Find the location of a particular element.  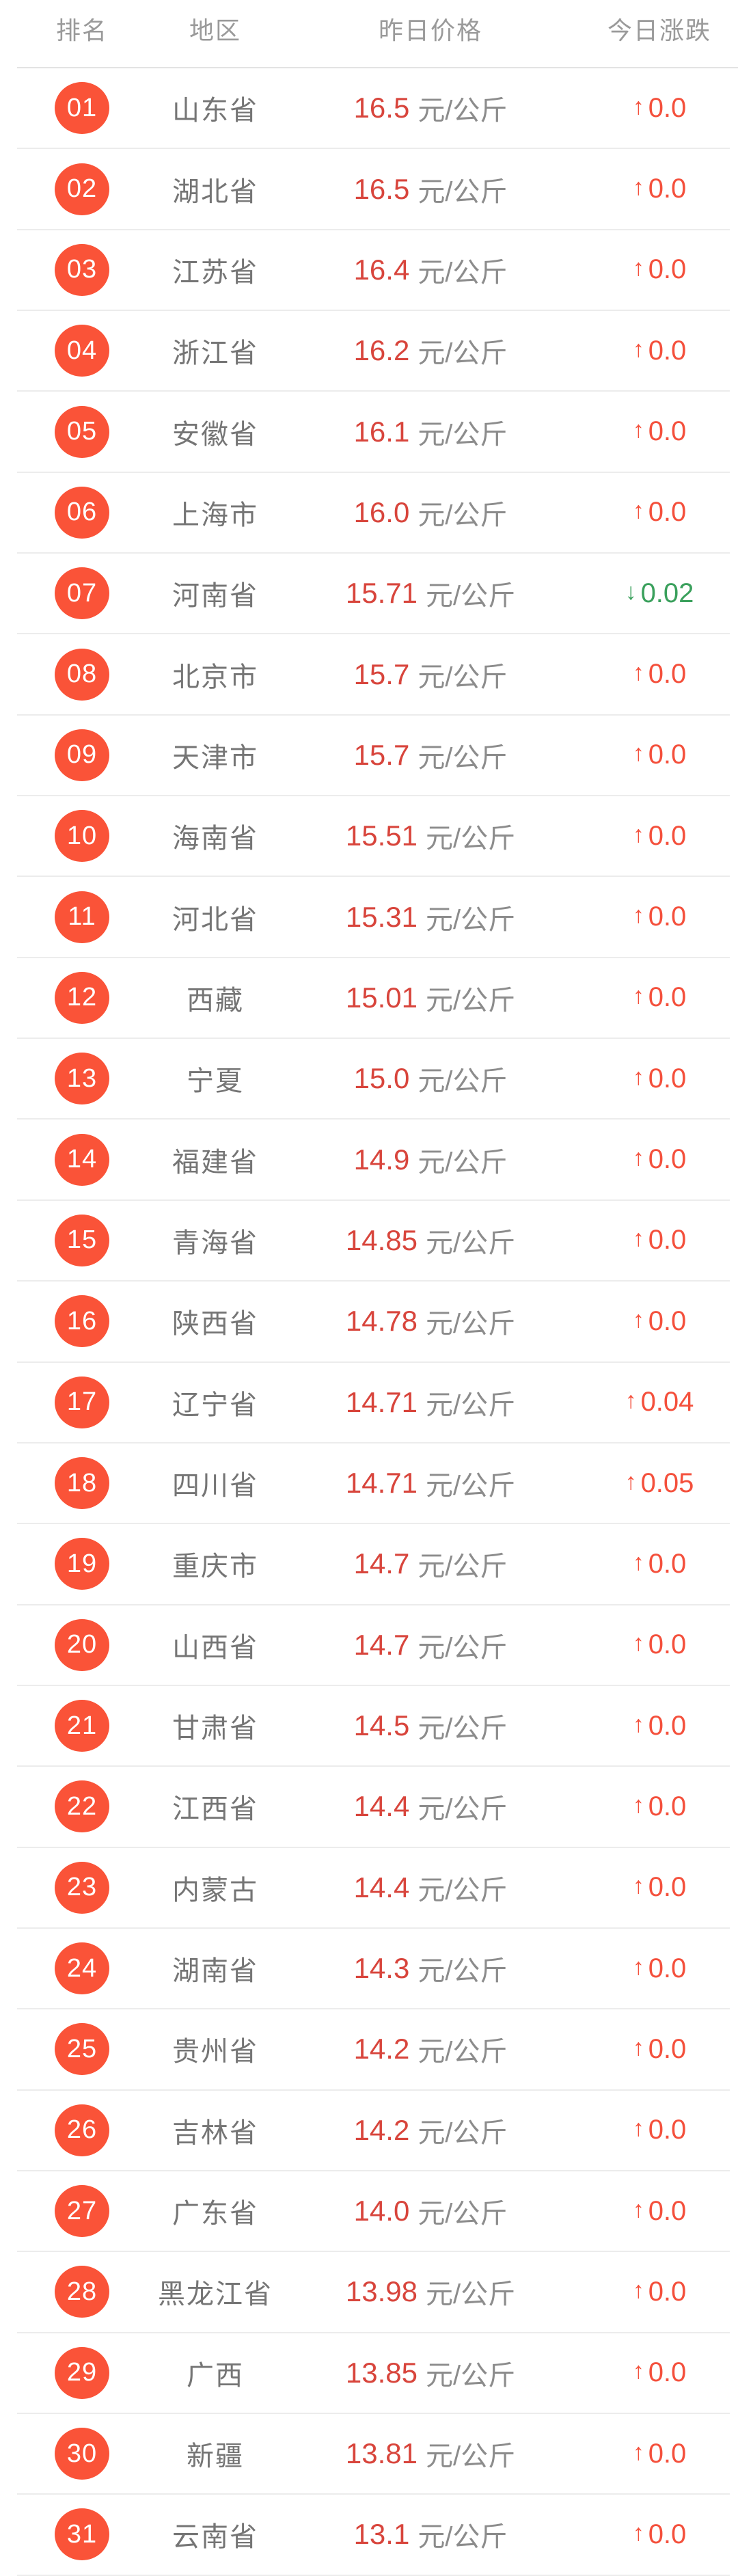

region-label: 湖北省 is located at coordinates (215, 192).